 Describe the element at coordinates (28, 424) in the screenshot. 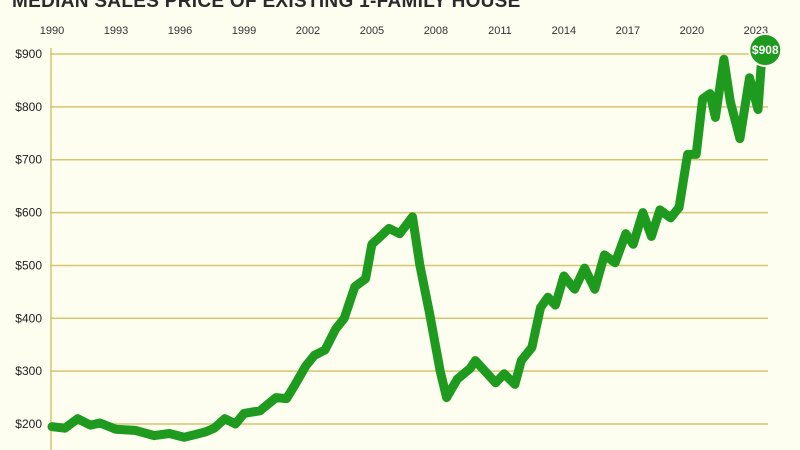

I see `y-tick-label: $200` at that location.